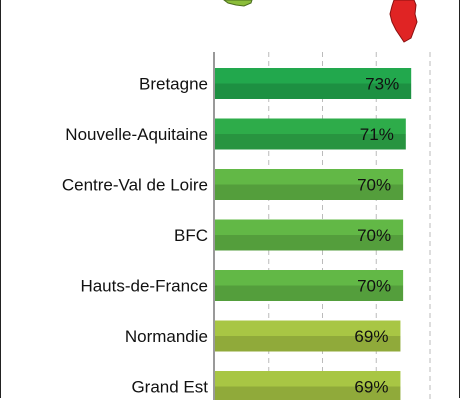 The height and width of the screenshot is (400, 460). I want to click on category-label: Hauts-de-France, so click(144, 286).